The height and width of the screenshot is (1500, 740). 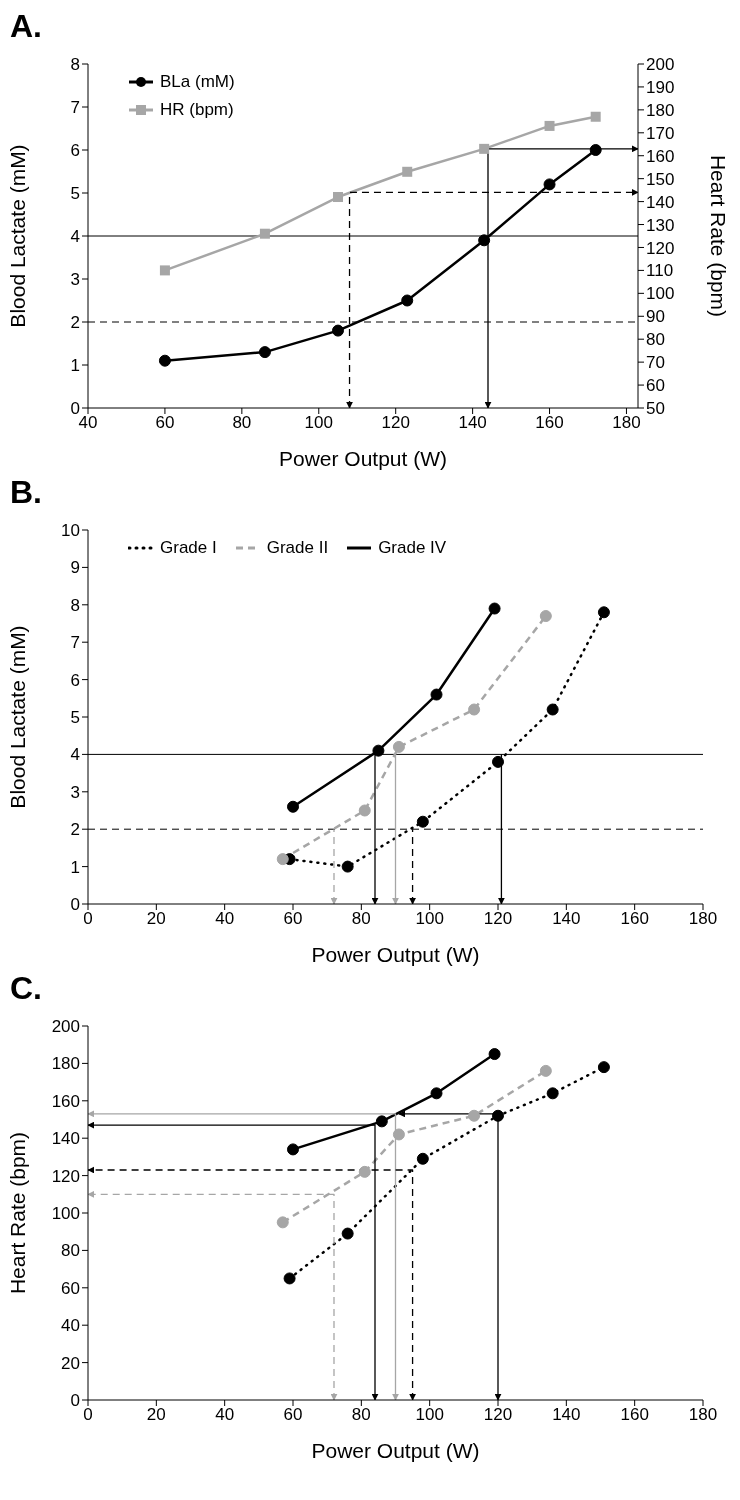 What do you see at coordinates (70, 1251) in the screenshot?
I see `y-tick-label: 80` at bounding box center [70, 1251].